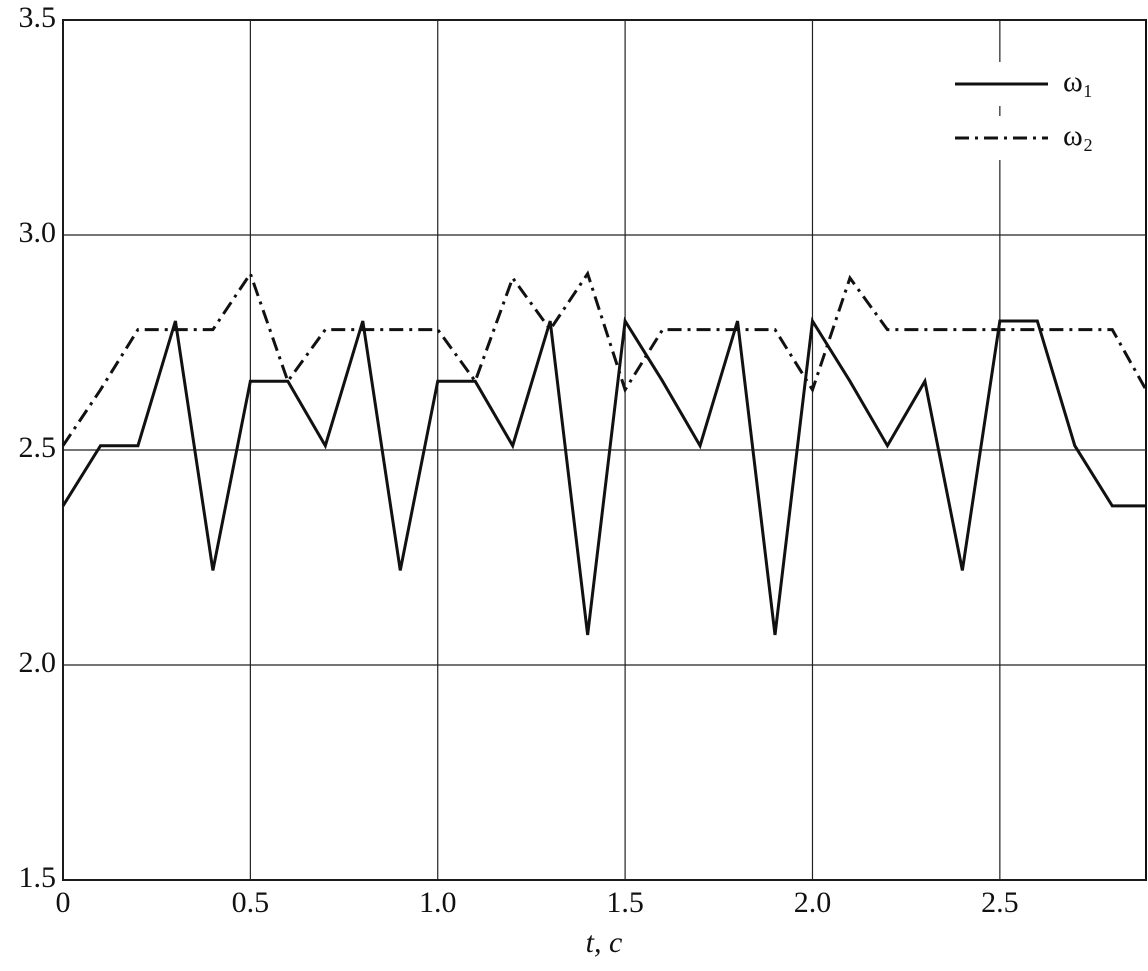  What do you see at coordinates (604, 942) in the screenshot?
I see `x-axis-label: t, c` at bounding box center [604, 942].